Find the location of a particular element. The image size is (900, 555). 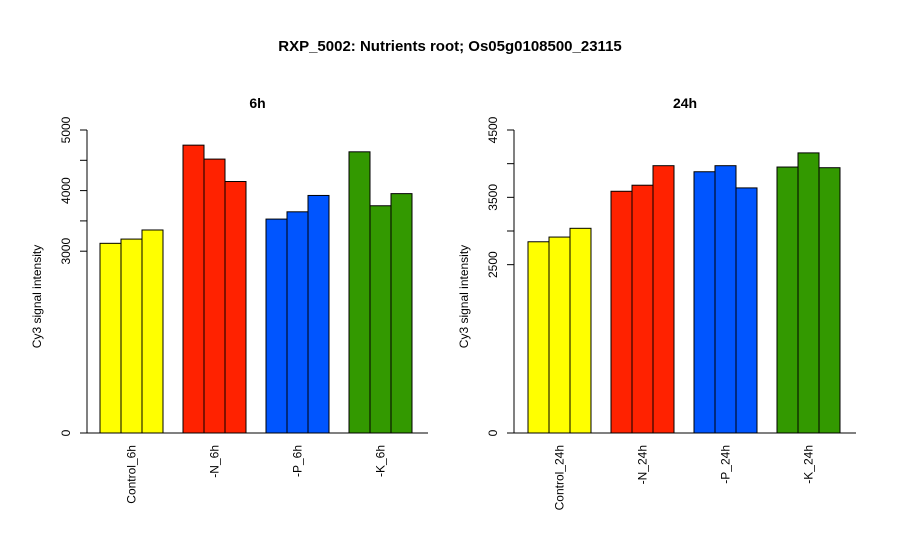

y-tick-label-0-2: 4000 is located at coordinates (66, 190).